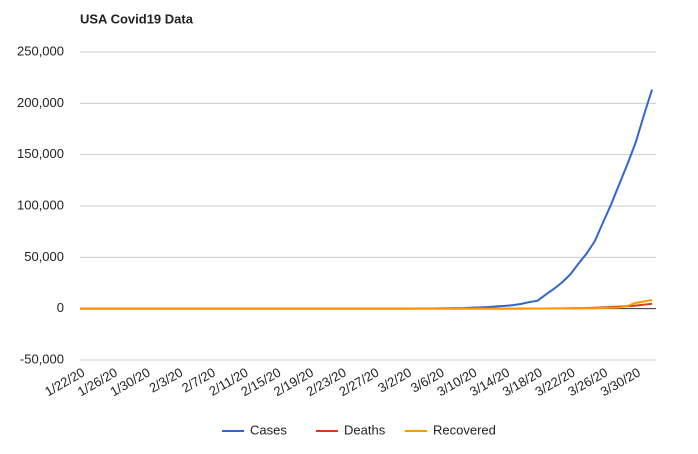  Describe the element at coordinates (366, 304) in the screenshot. I see `series-line` at that location.